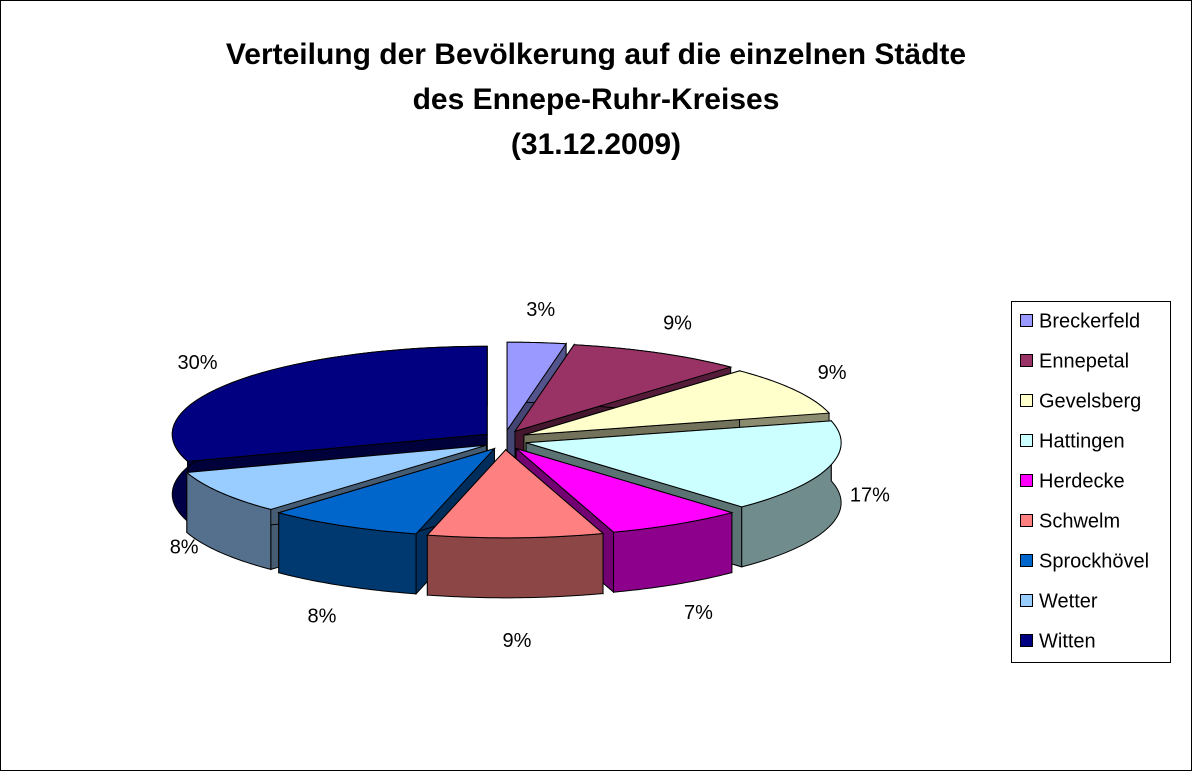  What do you see at coordinates (540, 310) in the screenshot?
I see `data-label: 3%` at bounding box center [540, 310].